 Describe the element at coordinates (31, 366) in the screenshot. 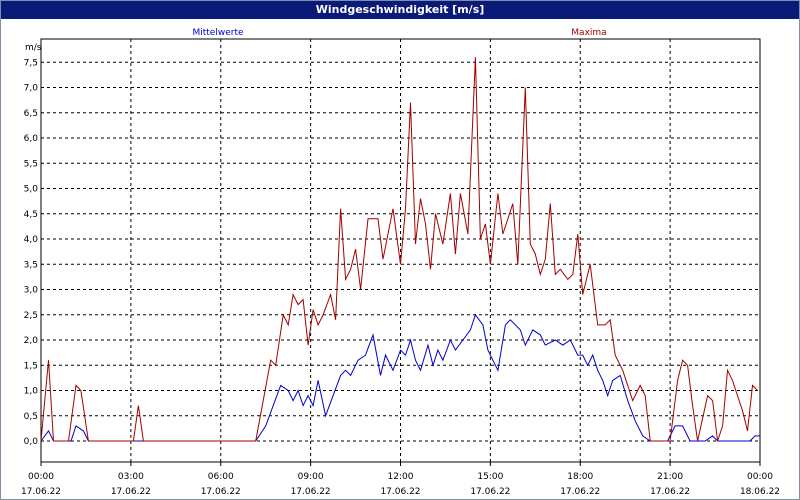

I see `y-tick-label: 1,5` at that location.